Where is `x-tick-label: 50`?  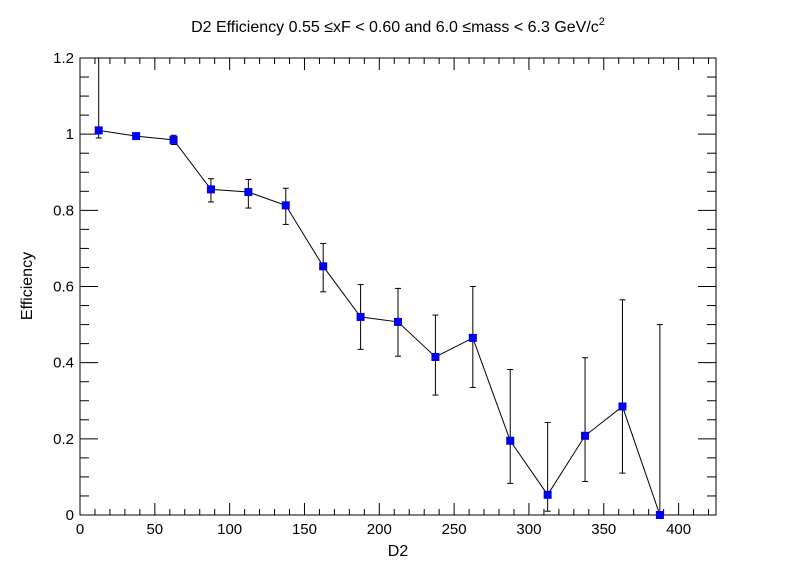
x-tick-label: 50 is located at coordinates (154, 529).